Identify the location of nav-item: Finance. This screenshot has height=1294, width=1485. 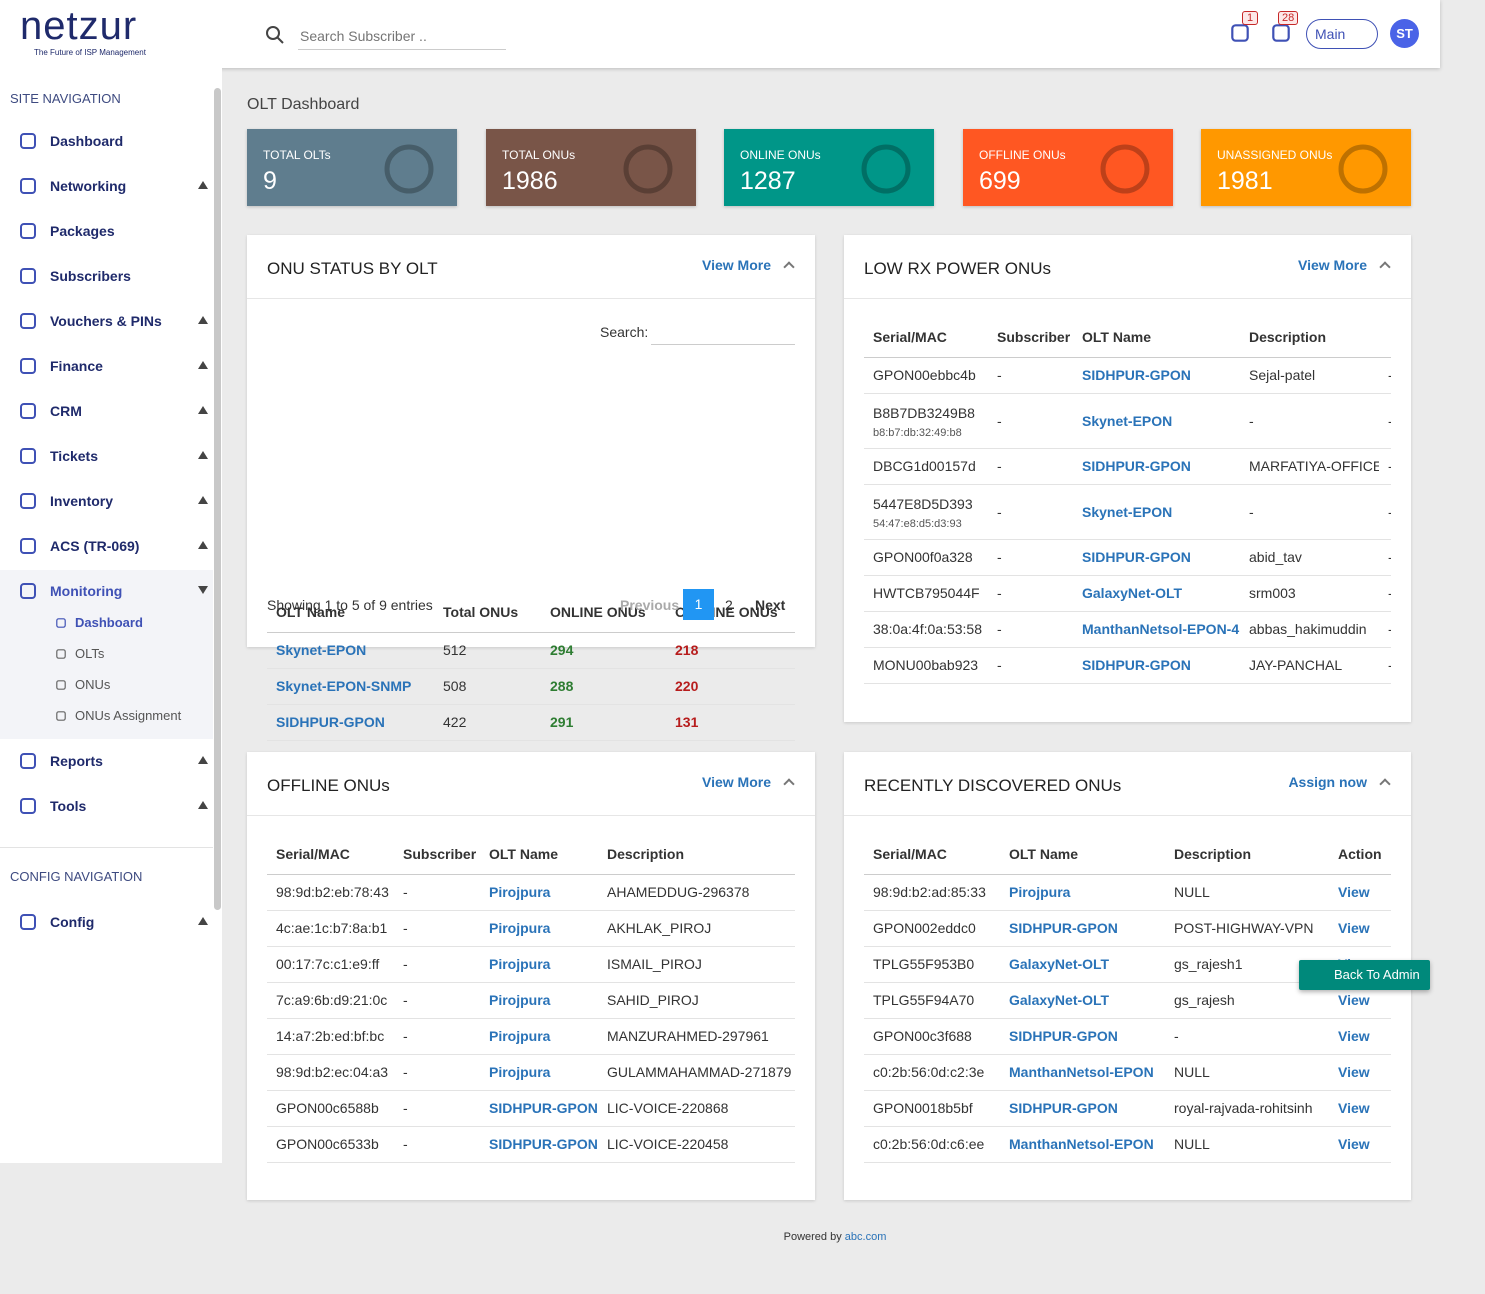
(113, 366).